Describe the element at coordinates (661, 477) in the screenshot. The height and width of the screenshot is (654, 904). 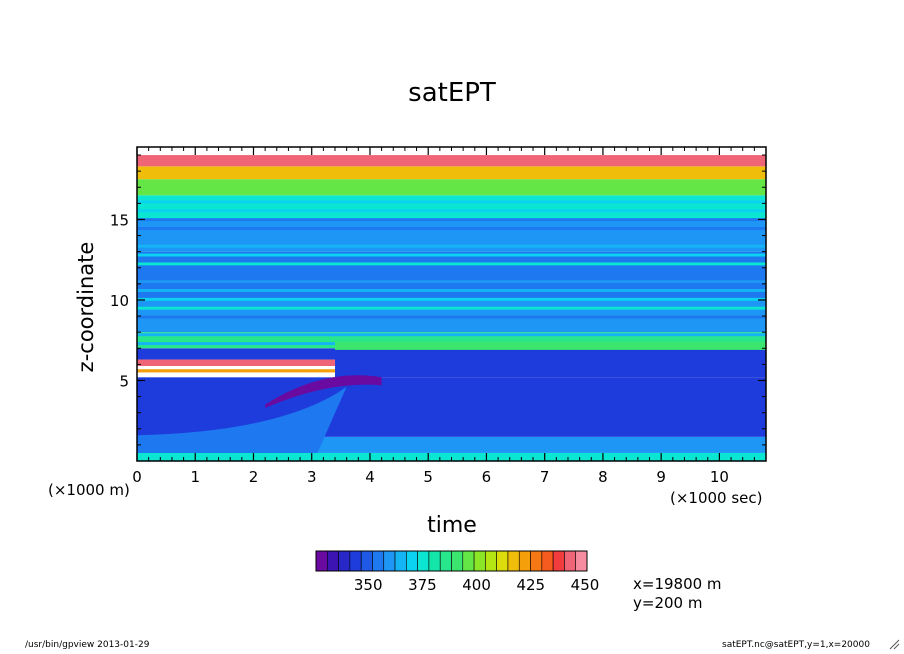
I see `x-tick-label: 9` at that location.